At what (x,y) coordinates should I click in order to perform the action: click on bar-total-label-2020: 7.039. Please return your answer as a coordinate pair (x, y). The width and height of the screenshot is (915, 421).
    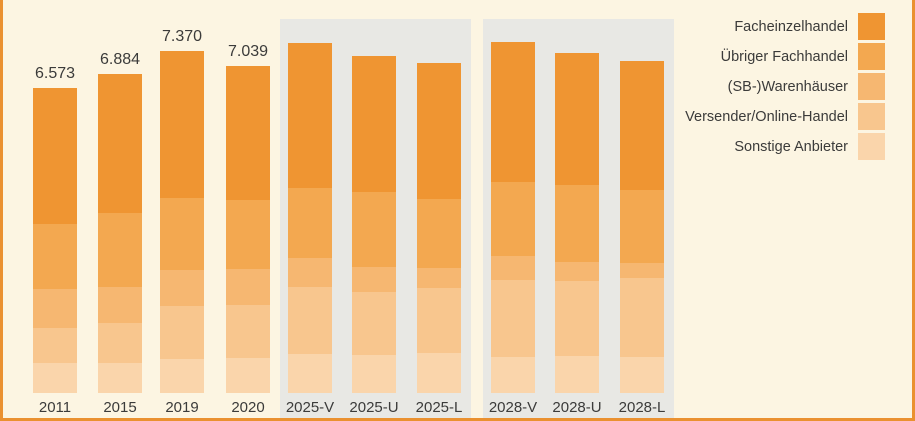
    Looking at the image, I should click on (248, 51).